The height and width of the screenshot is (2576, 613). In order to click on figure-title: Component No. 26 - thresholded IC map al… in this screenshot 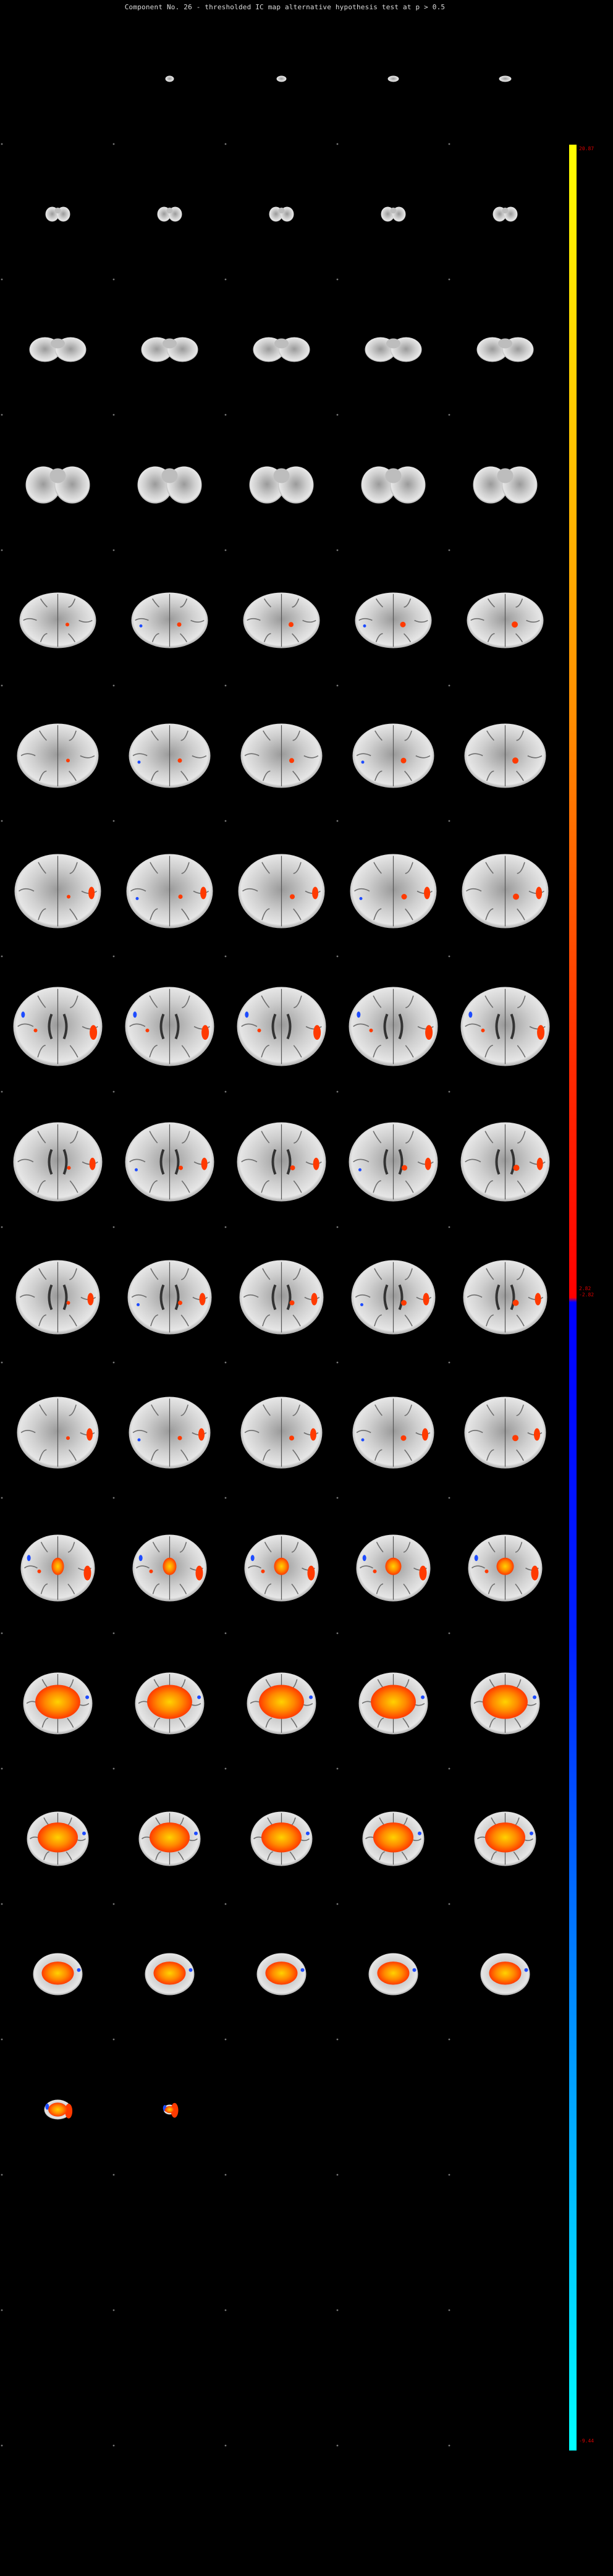, I will do `click(285, 7)`.